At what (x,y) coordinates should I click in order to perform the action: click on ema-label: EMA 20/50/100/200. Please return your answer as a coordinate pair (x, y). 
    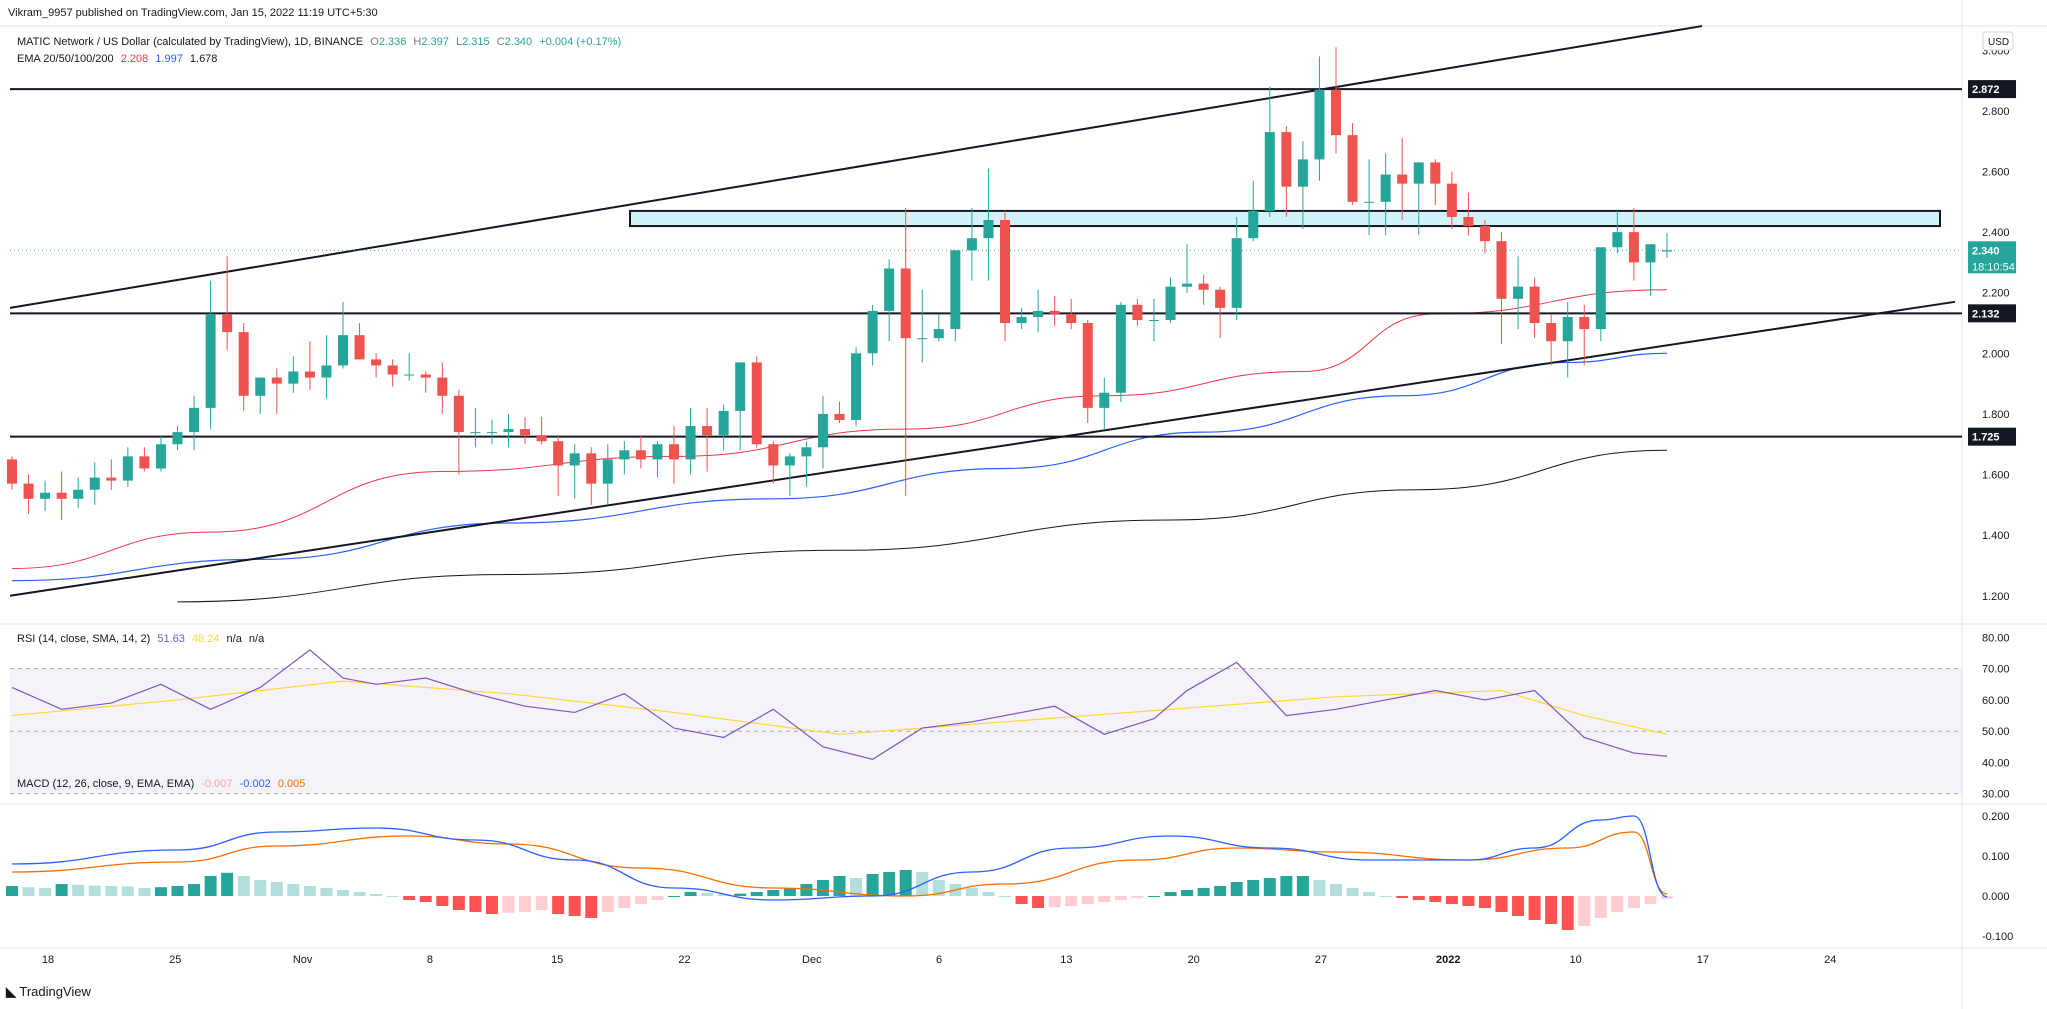
    Looking at the image, I should click on (65, 59).